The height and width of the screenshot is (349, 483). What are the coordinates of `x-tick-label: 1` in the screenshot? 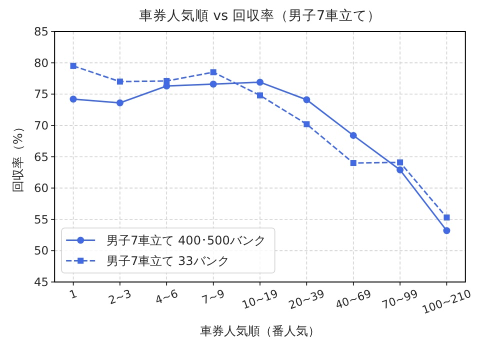 It's located at (73, 294).